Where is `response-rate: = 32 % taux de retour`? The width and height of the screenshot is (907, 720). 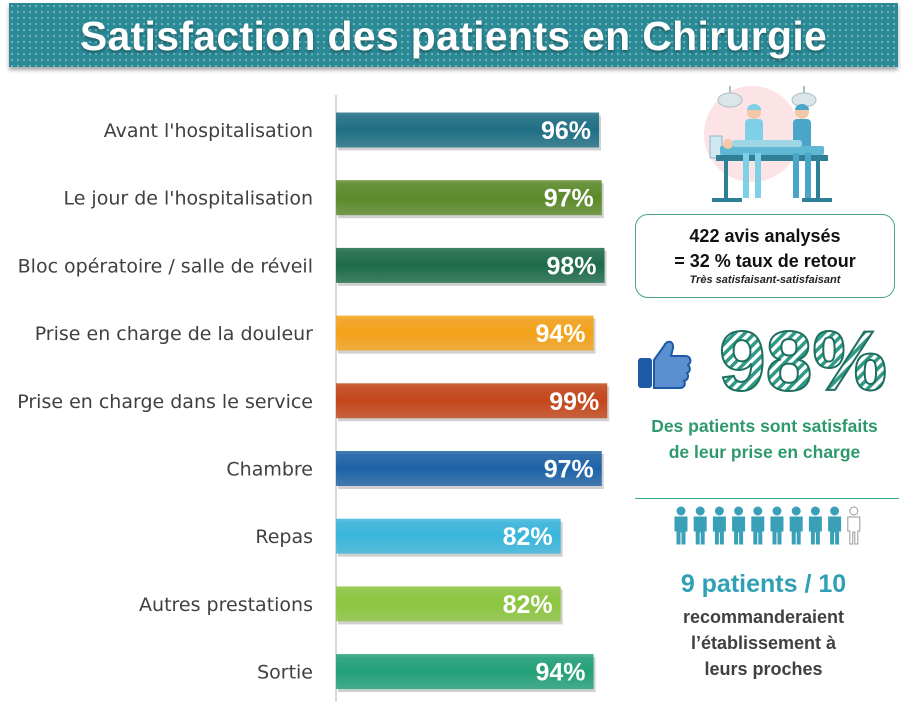
response-rate: = 32 % taux de retour is located at coordinates (765, 261).